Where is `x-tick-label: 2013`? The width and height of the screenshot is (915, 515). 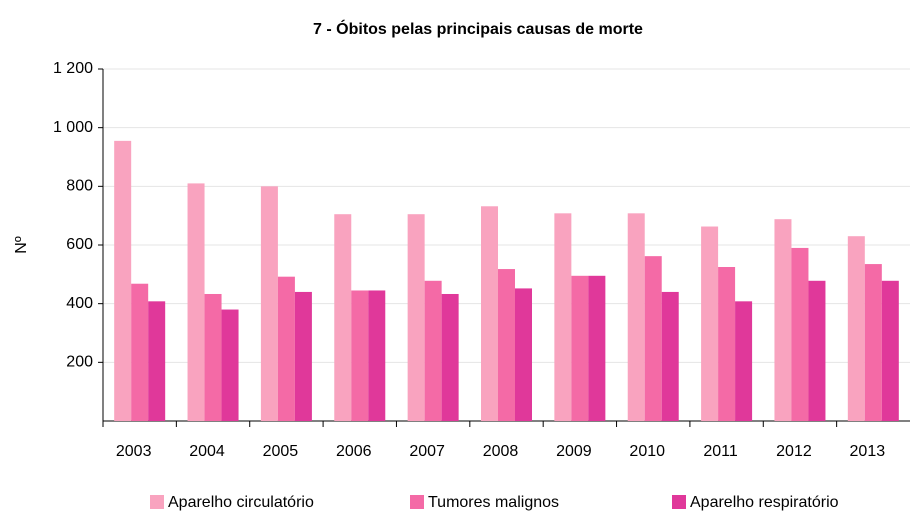
x-tick-label: 2013 is located at coordinates (868, 451).